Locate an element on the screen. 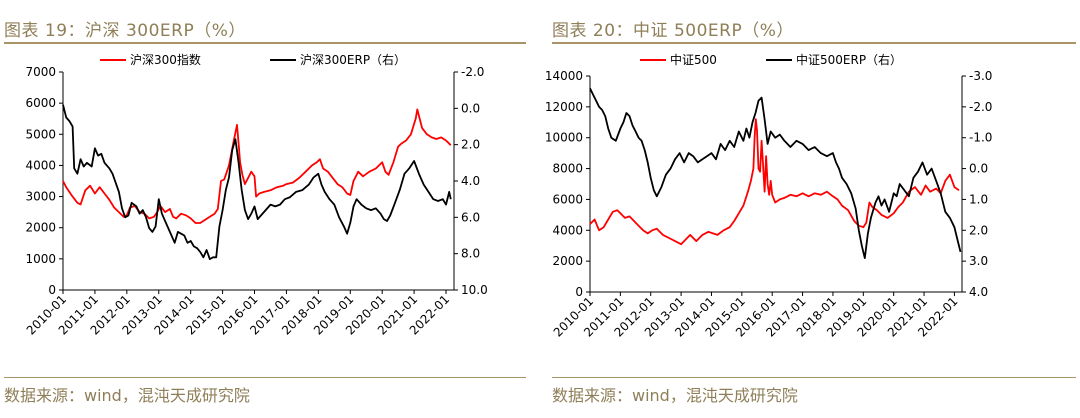 The width and height of the screenshot is (1080, 418). legend-label: 沪深300ERP（右） is located at coordinates (353, 59).